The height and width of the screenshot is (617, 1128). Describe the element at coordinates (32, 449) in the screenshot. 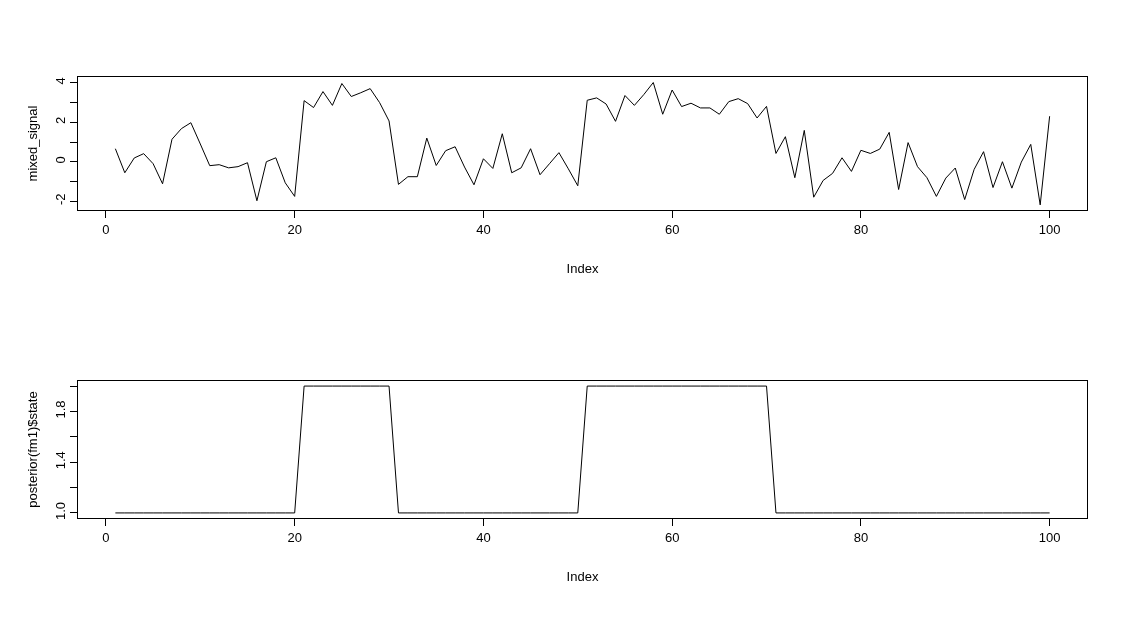

I see `y-axis-title: posterior(fm1)$state` at that location.